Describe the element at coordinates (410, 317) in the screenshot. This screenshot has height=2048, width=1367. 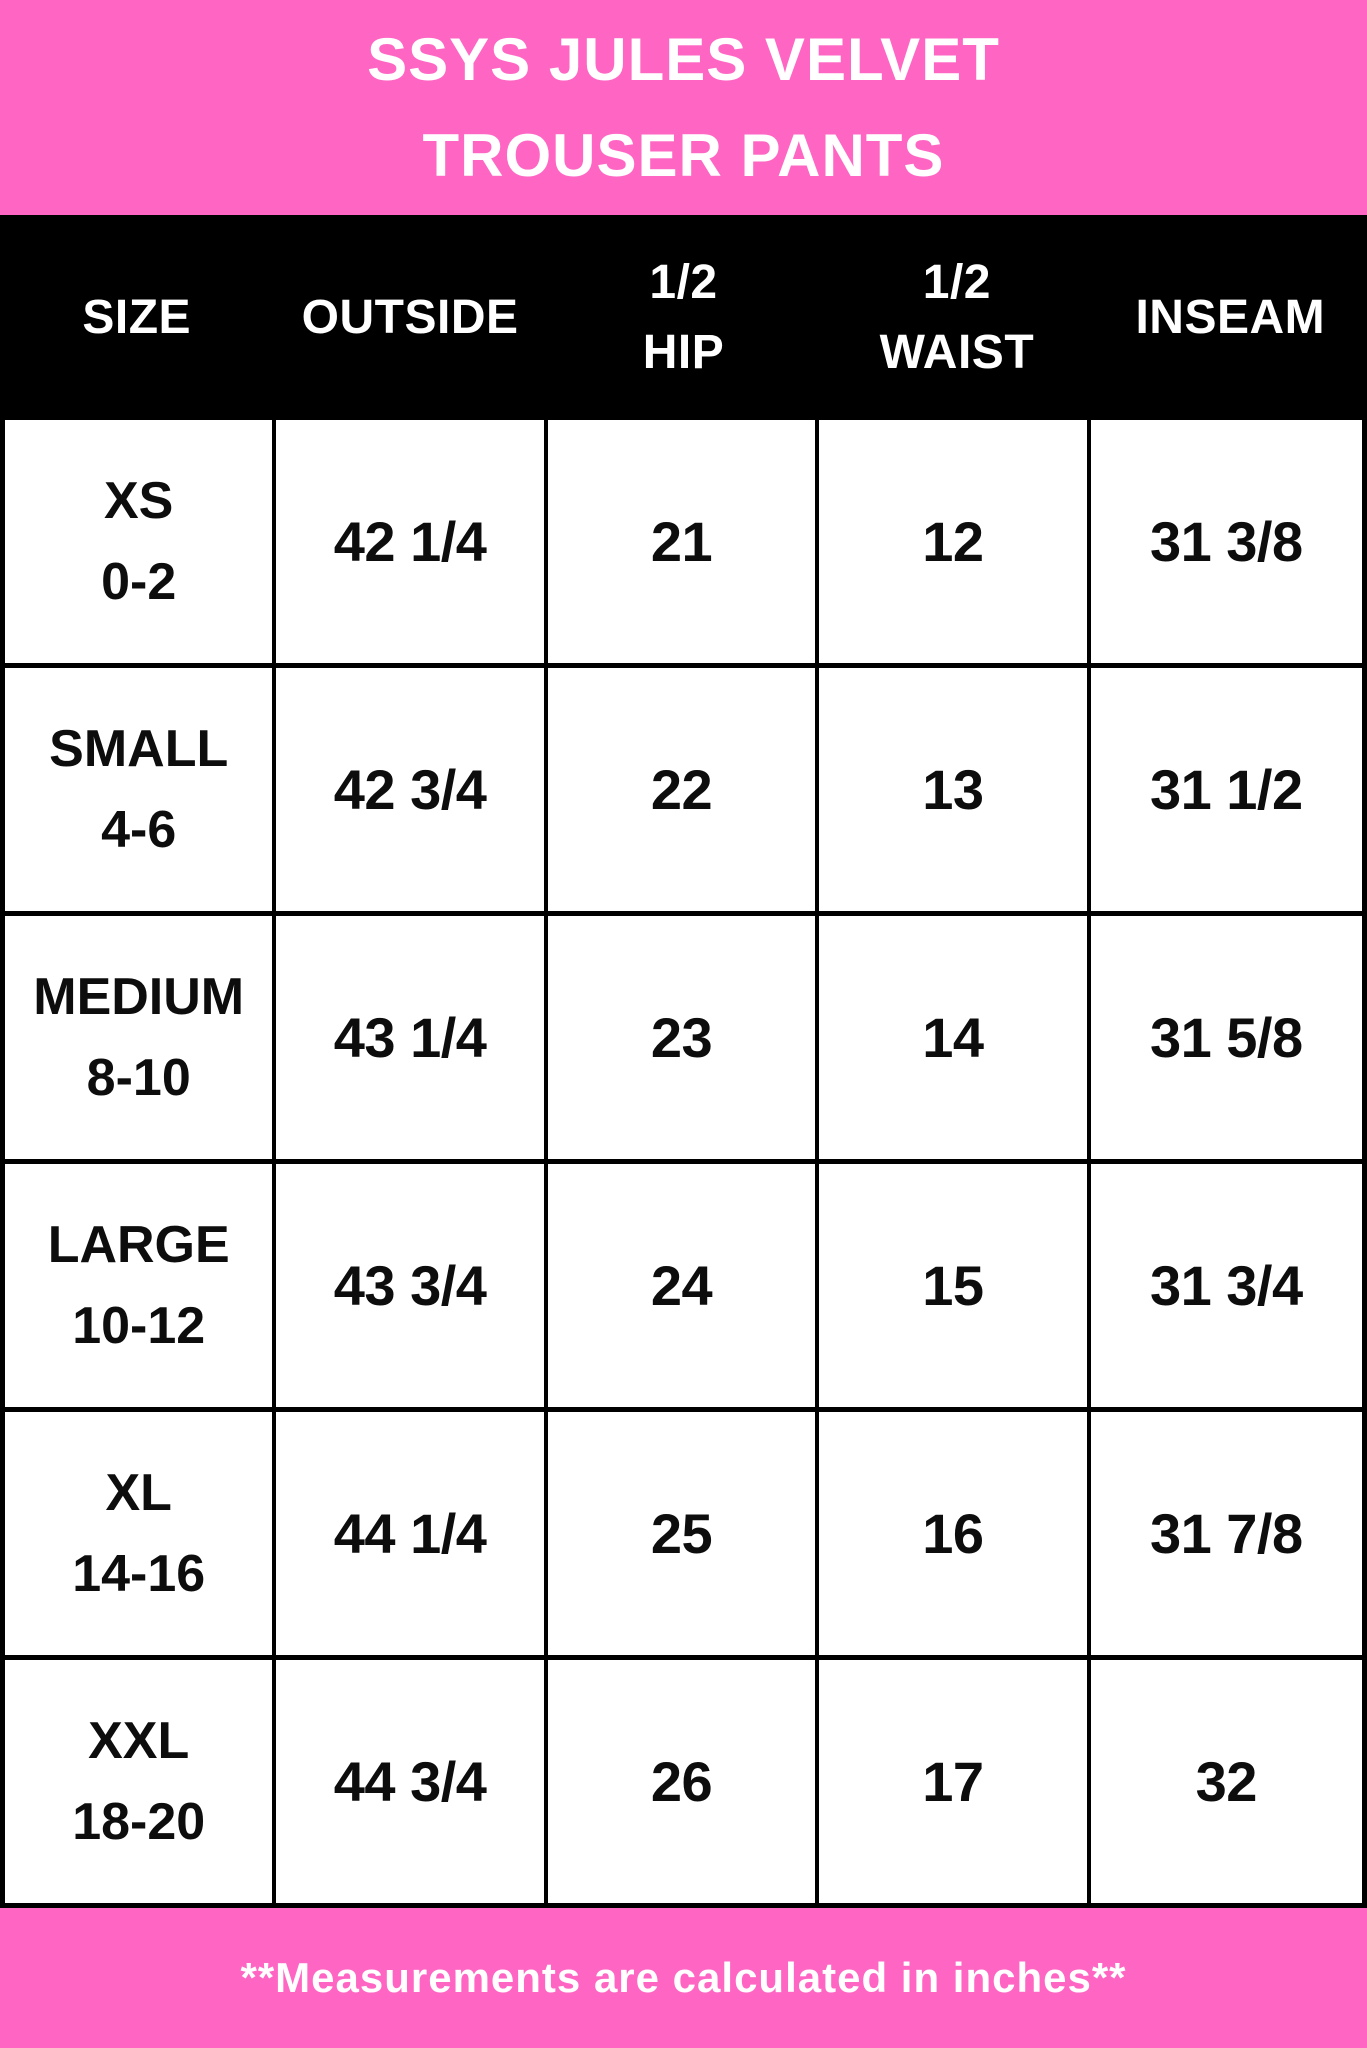
I see `header-cell-outside: OUTSIDE` at that location.